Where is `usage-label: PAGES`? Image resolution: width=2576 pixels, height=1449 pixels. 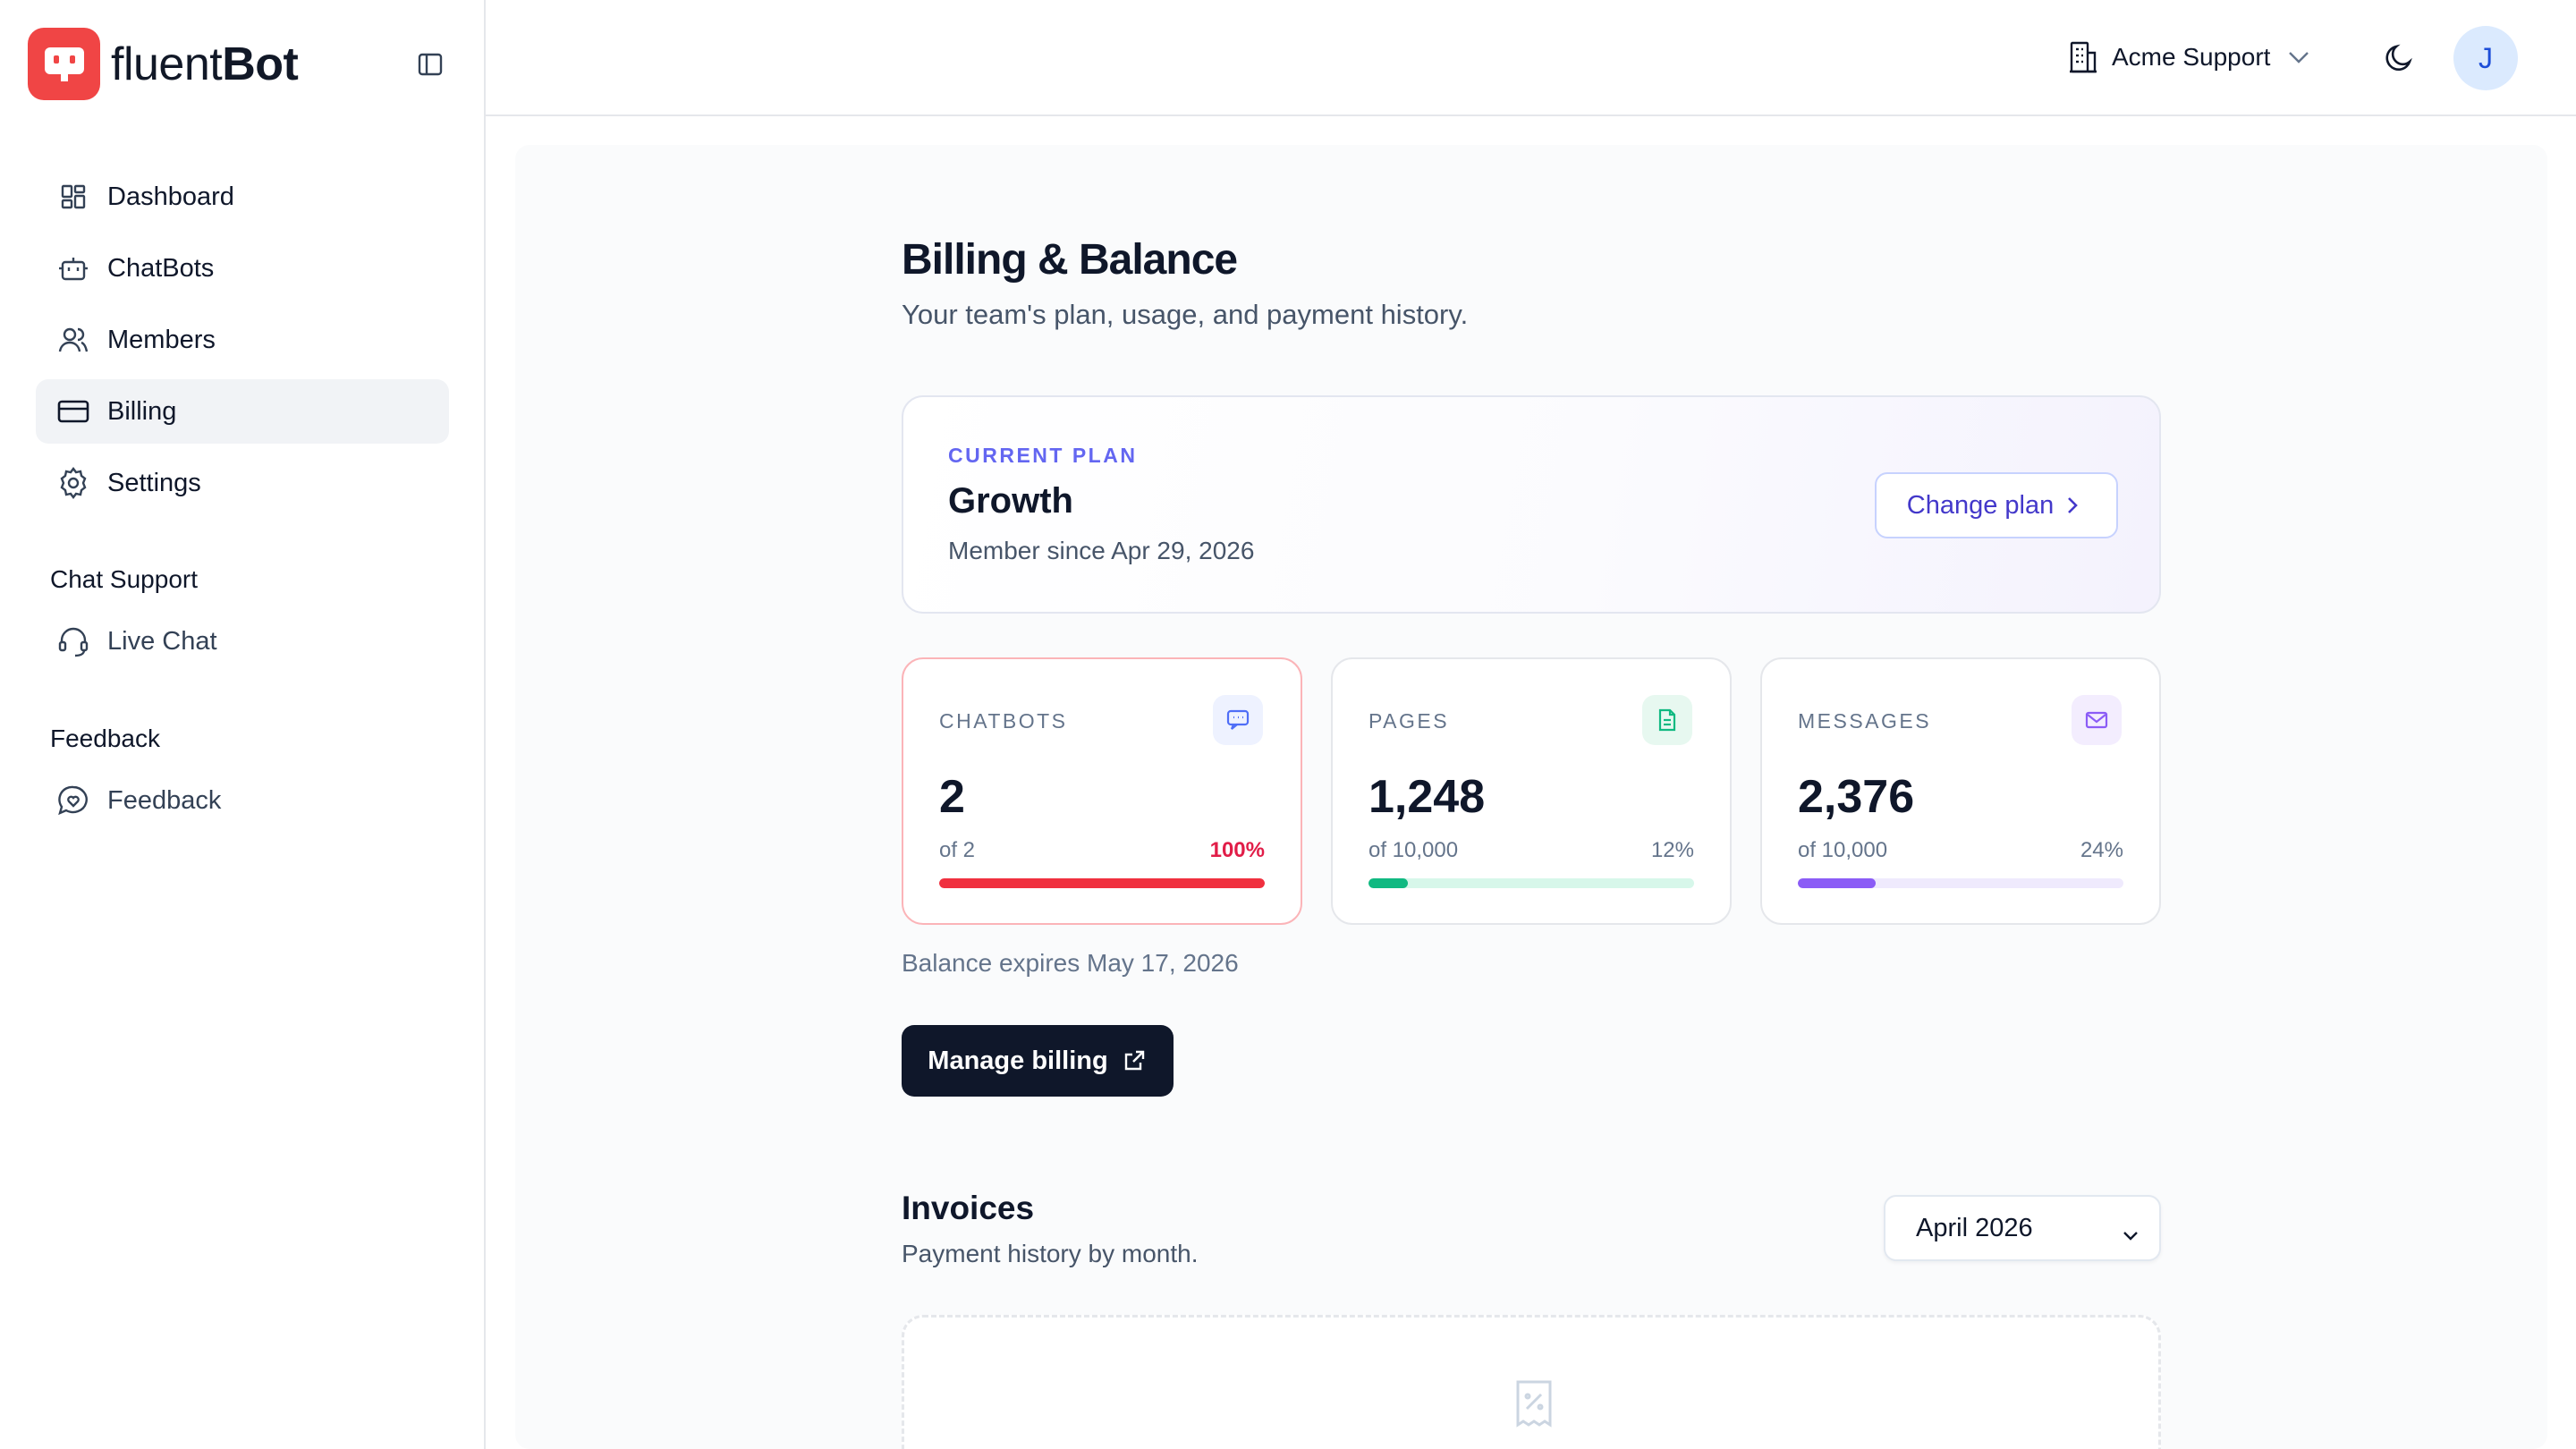
usage-label: PAGES is located at coordinates (1409, 721).